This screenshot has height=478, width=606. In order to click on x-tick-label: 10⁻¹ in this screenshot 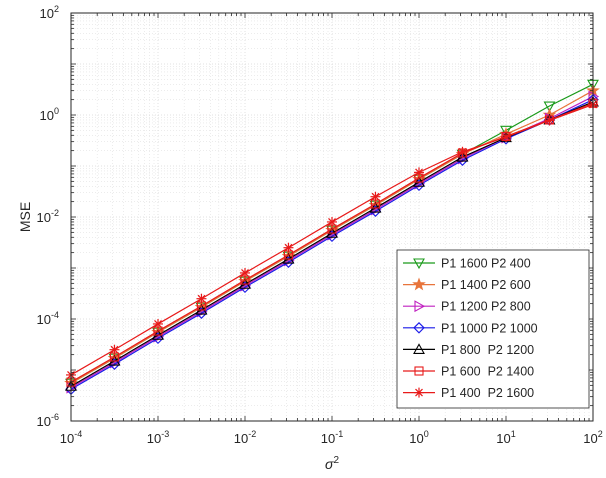, I will do `click(332, 437)`.